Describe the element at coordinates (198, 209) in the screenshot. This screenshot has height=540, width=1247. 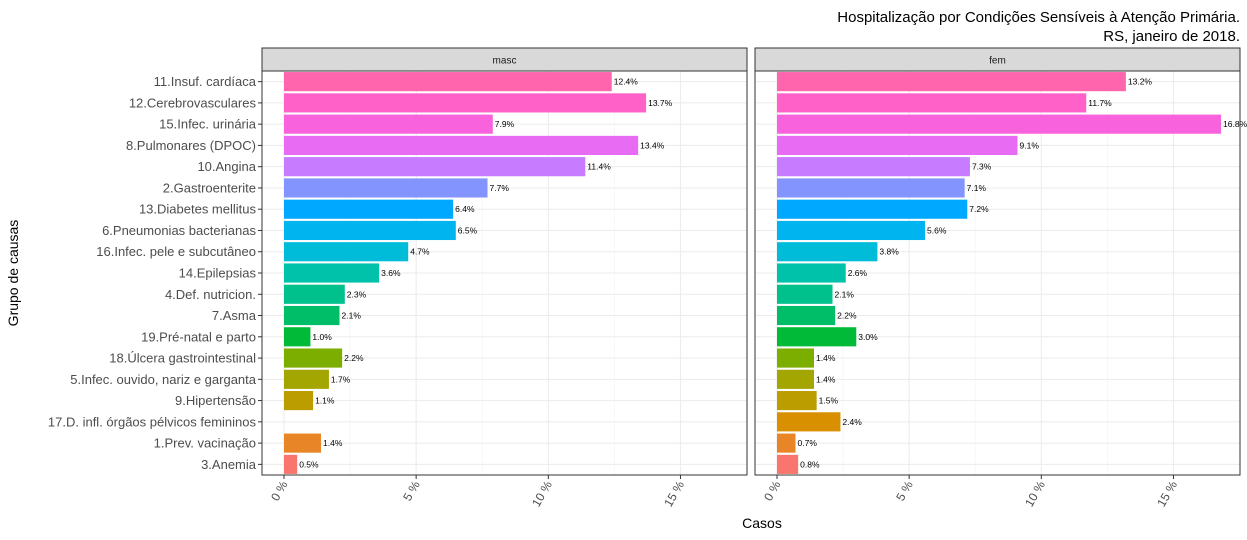
I see `y-tick-label: 13.Diabetes mellitus` at that location.